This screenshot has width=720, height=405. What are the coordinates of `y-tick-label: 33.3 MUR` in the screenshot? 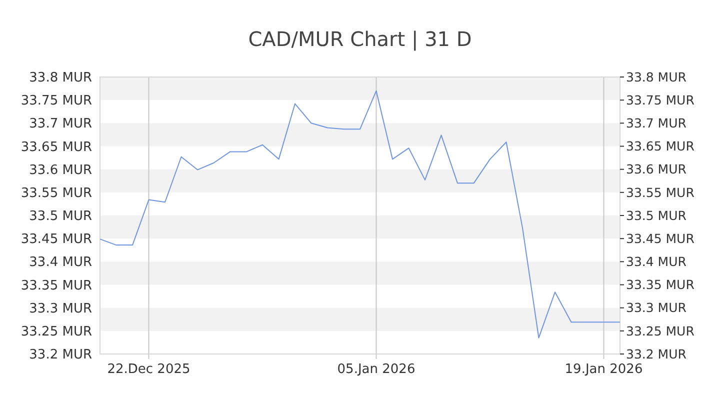 It's located at (60, 308).